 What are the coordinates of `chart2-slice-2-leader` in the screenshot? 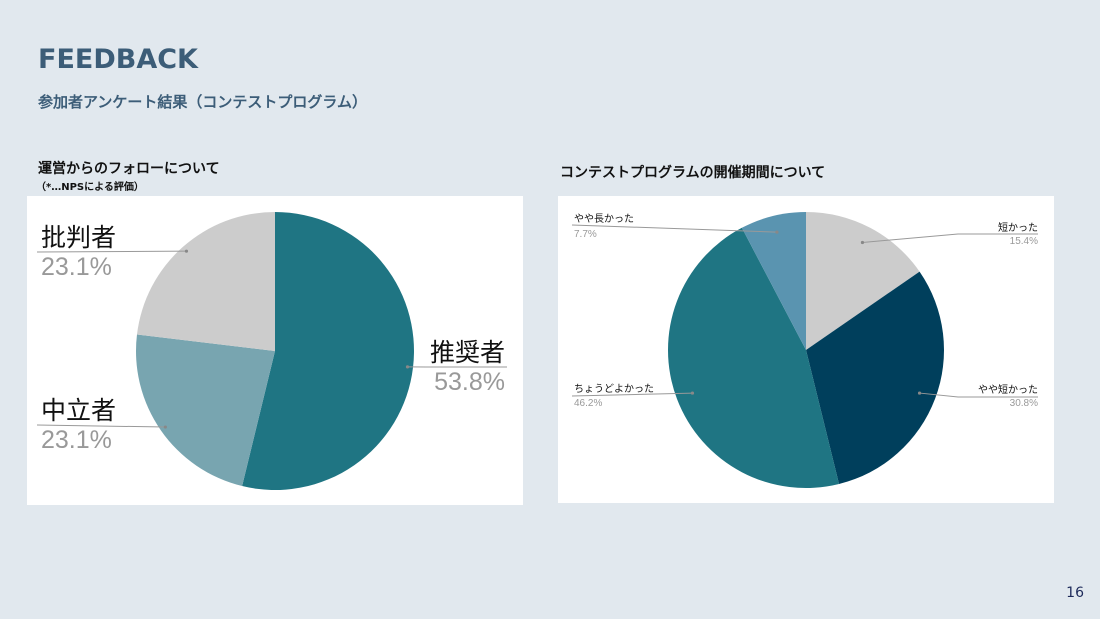 It's located at (978, 395).